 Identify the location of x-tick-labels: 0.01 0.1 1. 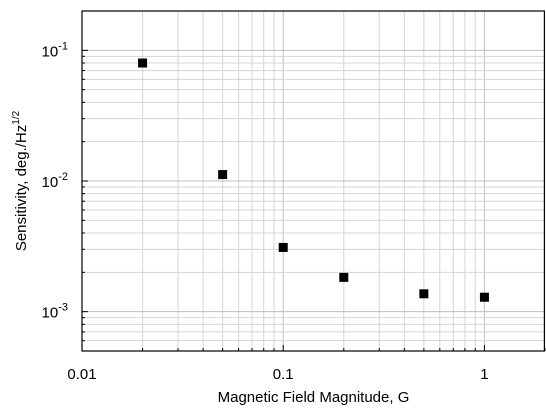
(277, 374).